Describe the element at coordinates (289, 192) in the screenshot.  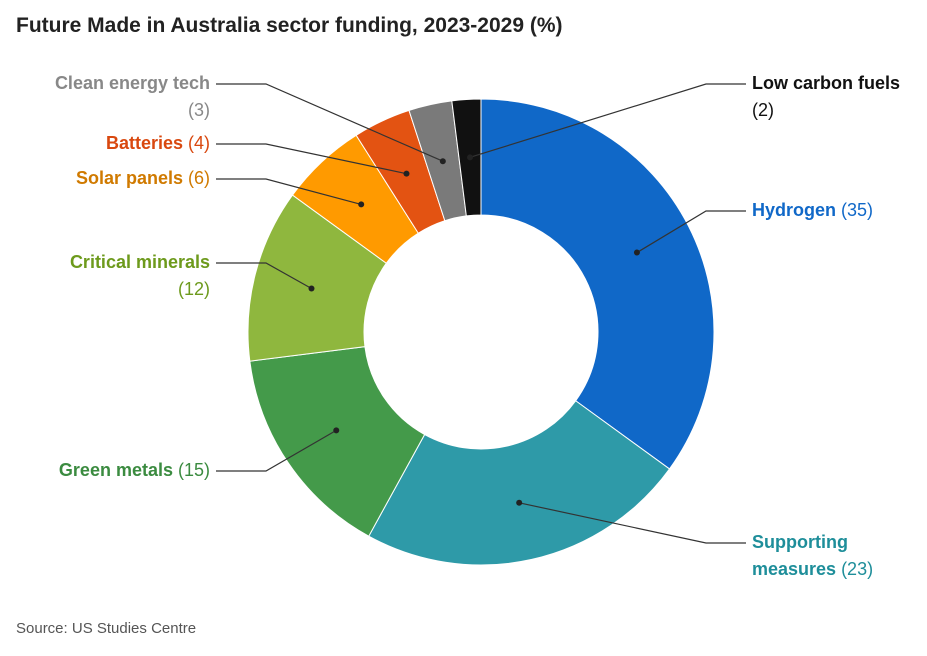
I see `leader-line-solar-panels` at that location.